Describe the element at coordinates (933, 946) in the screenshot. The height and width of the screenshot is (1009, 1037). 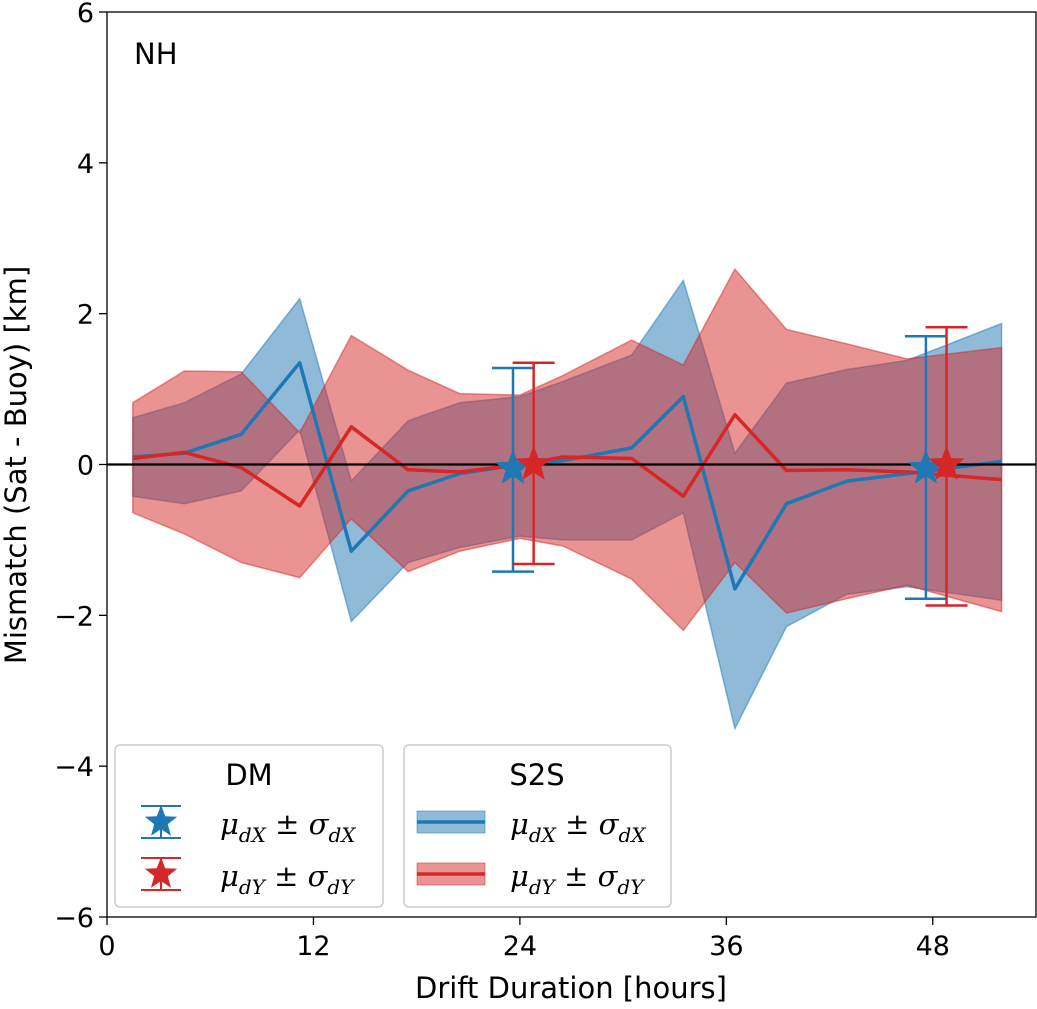
I see `x-tick-label: 48` at that location.